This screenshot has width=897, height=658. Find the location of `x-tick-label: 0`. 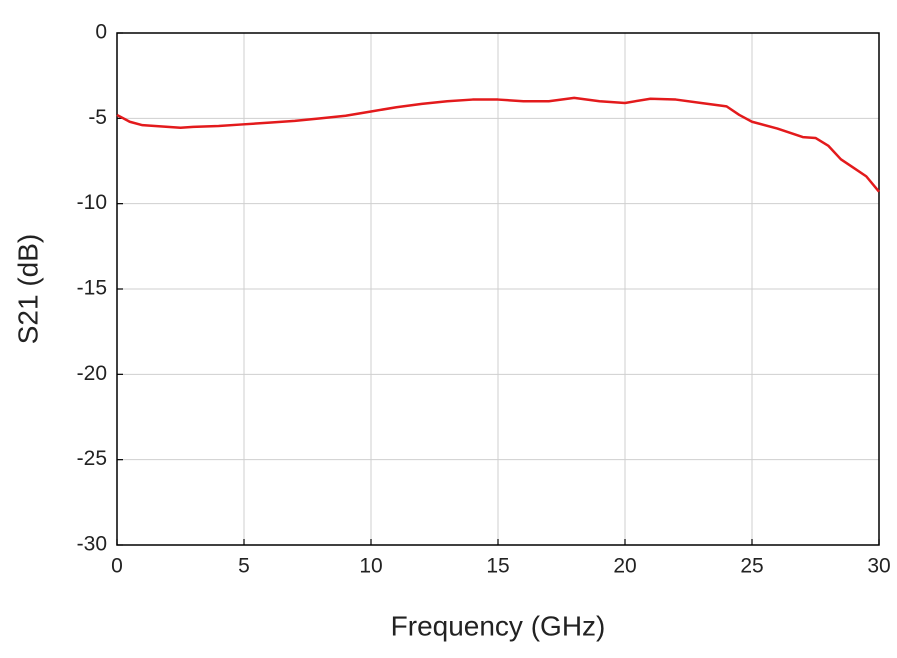

x-tick-label: 0 is located at coordinates (117, 566).